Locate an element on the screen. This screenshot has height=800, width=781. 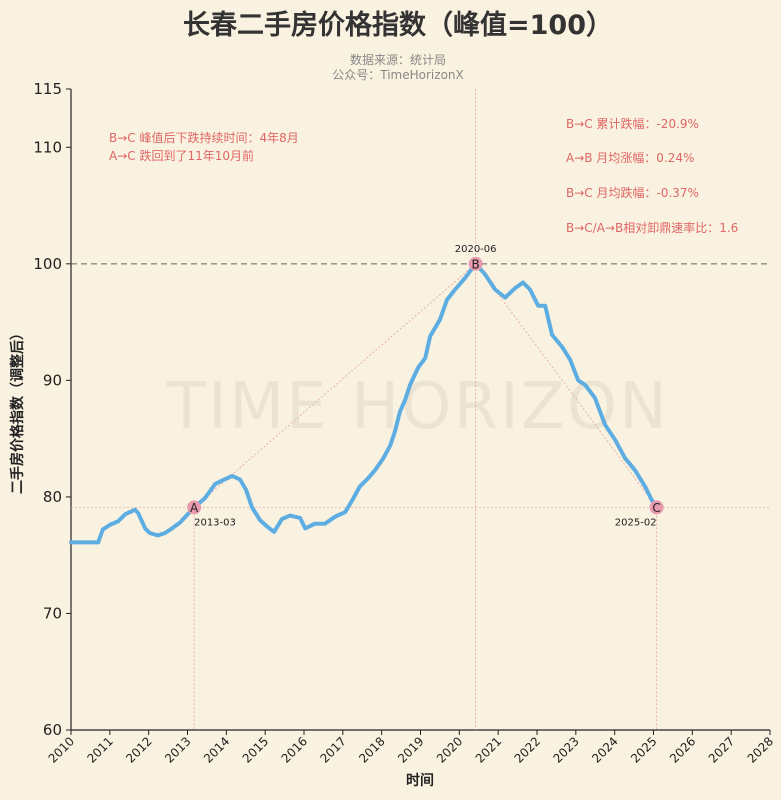
x-tick-label: 2020 is located at coordinates (449, 749).